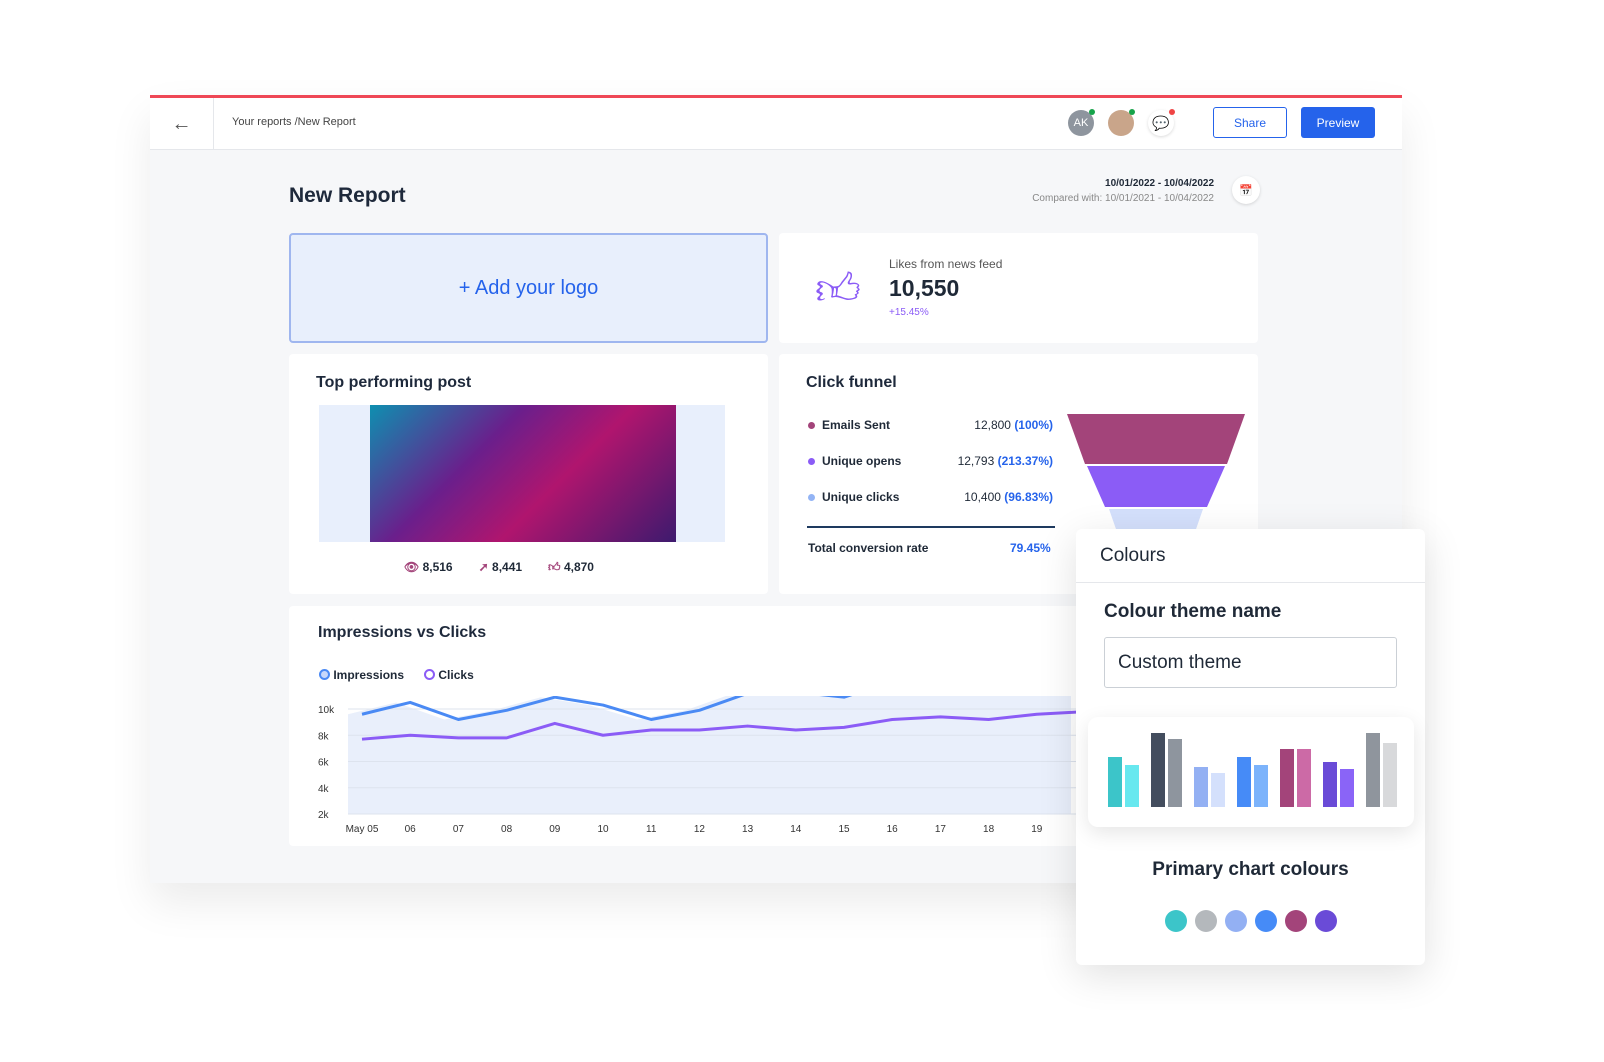 This screenshot has height=1062, width=1604. Describe the element at coordinates (182, 124) in the screenshot. I see `back-arrow-icon: ←` at that location.